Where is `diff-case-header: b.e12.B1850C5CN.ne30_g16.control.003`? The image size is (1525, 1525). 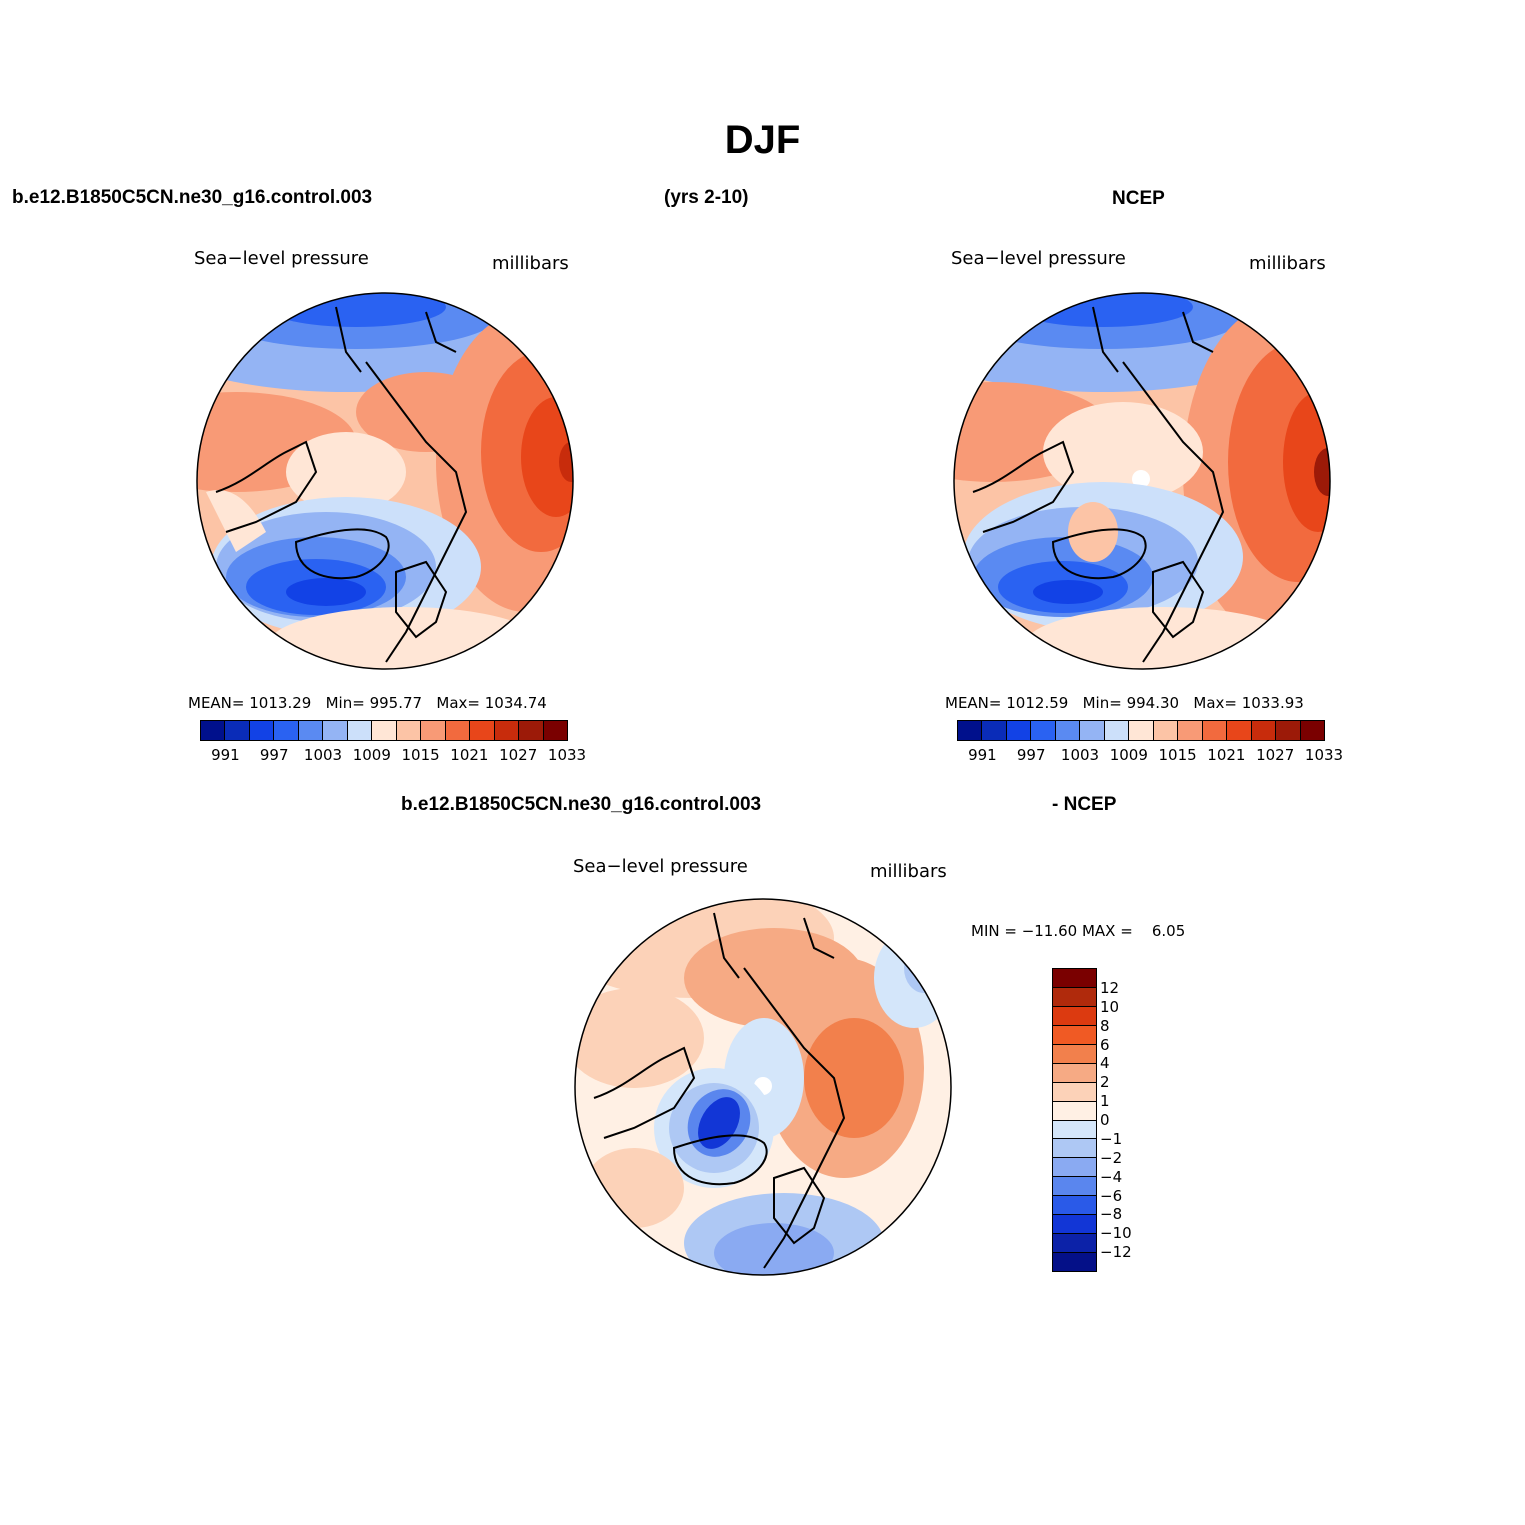
diff-case-header: b.e12.B1850C5CN.ne30_g16.control.003 is located at coordinates (581, 804).